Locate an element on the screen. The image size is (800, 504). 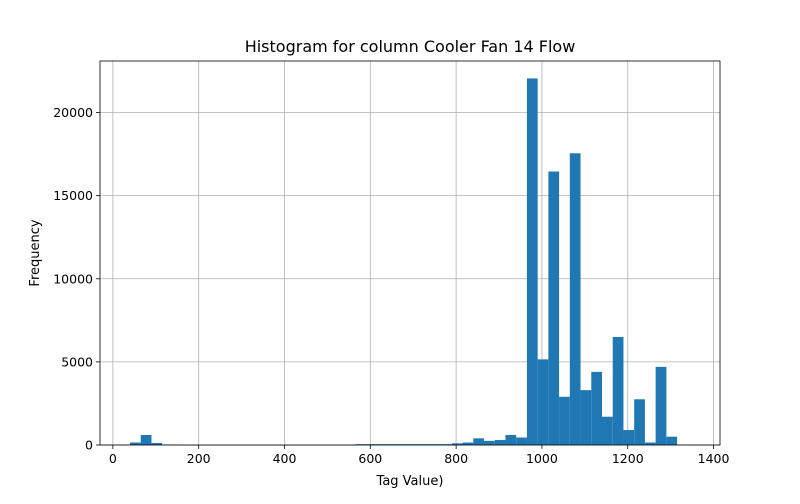
x-tick-label: 1400 is located at coordinates (714, 458).